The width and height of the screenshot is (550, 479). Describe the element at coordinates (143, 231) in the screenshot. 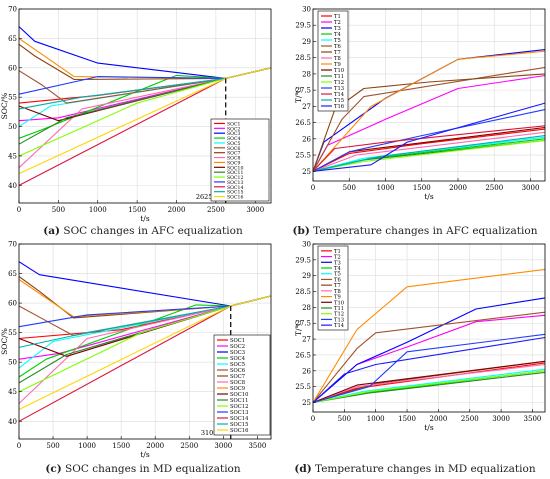

I see `caption-a: (a) SOC changes in AFC equalization` at that location.